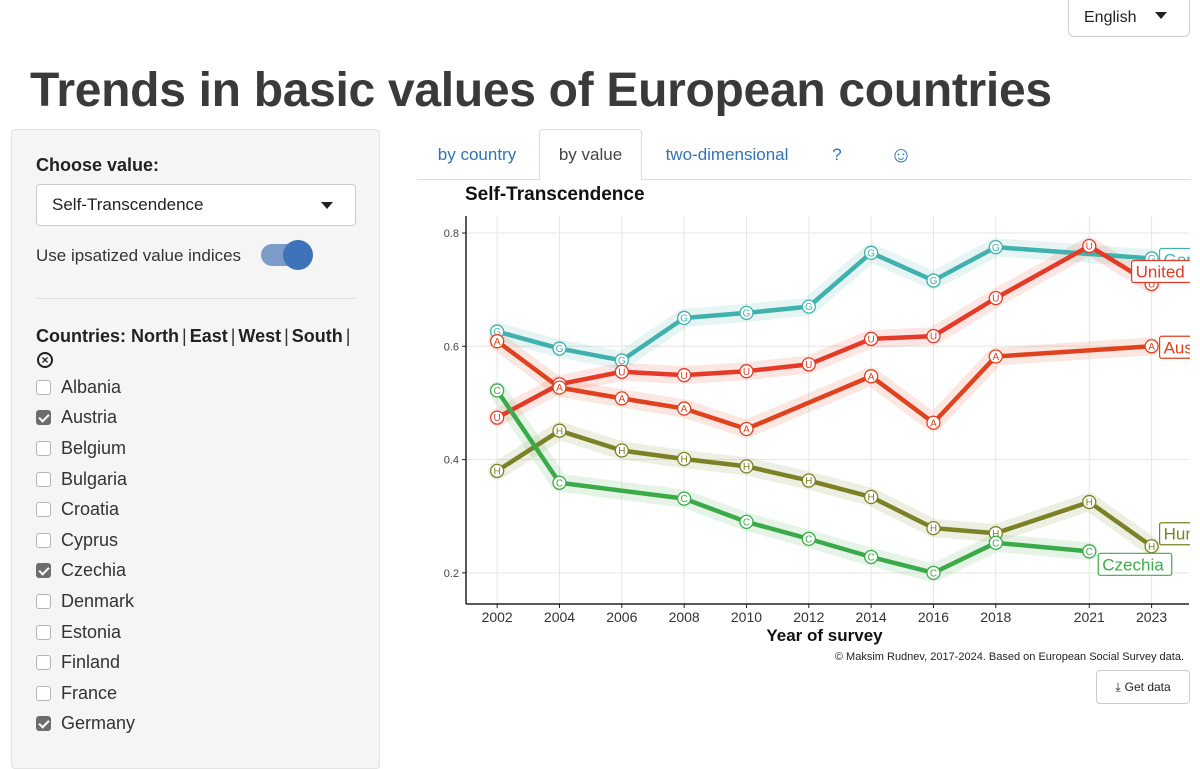  Describe the element at coordinates (837, 154) in the screenshot. I see `tab-help: ?` at that location.